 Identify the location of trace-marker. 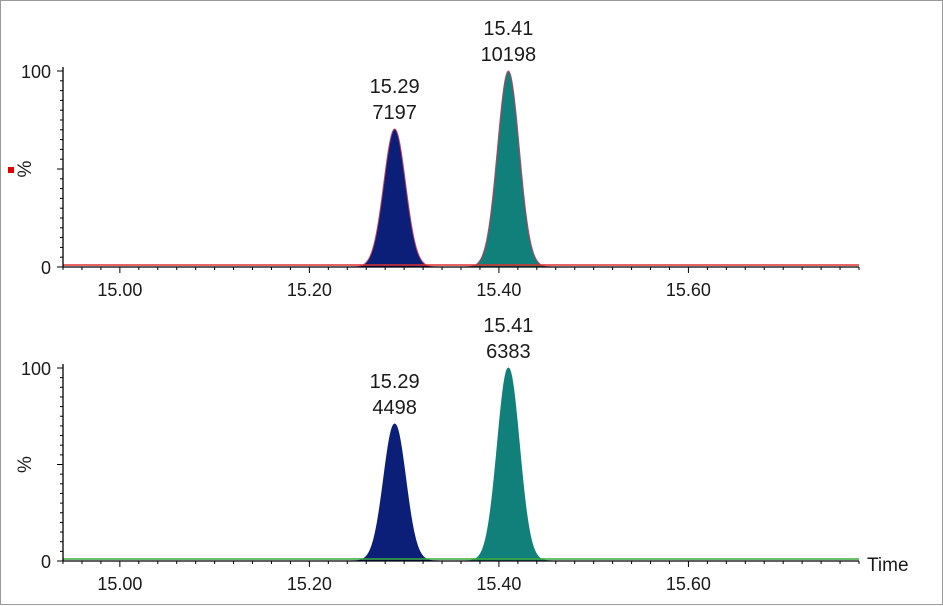
(11, 170).